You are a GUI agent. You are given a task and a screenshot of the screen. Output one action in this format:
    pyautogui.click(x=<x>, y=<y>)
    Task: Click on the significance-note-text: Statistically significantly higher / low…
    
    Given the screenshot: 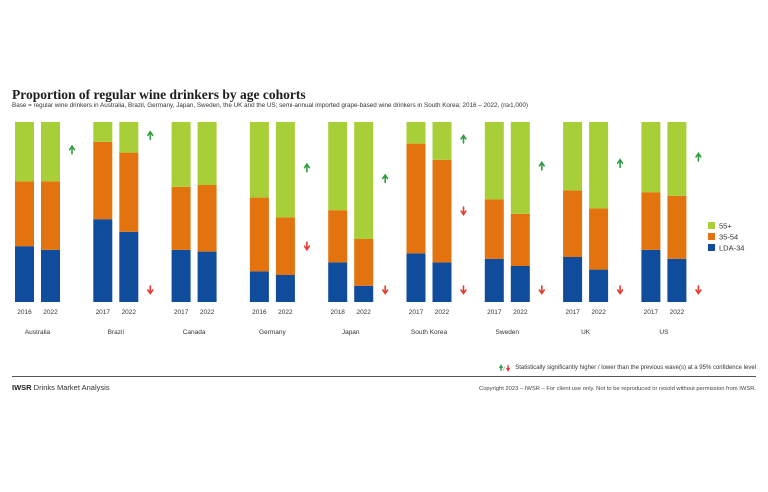 What is the action you would take?
    pyautogui.click(x=635, y=368)
    